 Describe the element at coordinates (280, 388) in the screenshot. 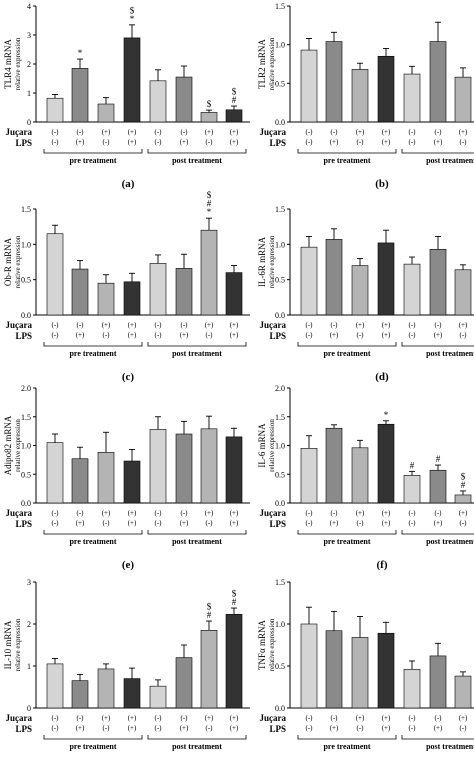

I see `y-tick-label: 2.0` at that location.